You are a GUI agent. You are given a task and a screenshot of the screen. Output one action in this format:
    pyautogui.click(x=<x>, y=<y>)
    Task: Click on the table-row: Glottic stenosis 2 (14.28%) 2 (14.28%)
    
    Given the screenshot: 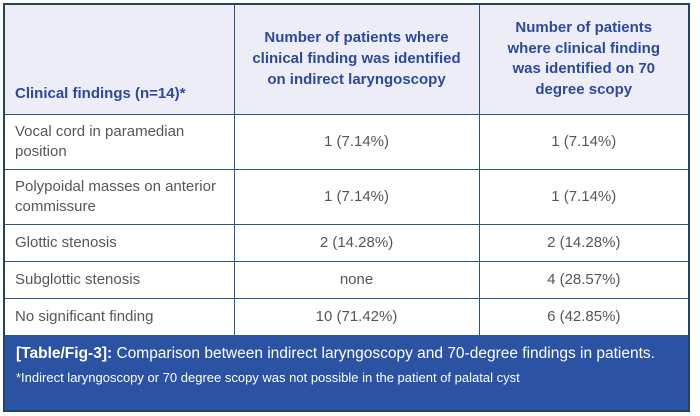 What is the action you would take?
    pyautogui.click(x=346, y=242)
    